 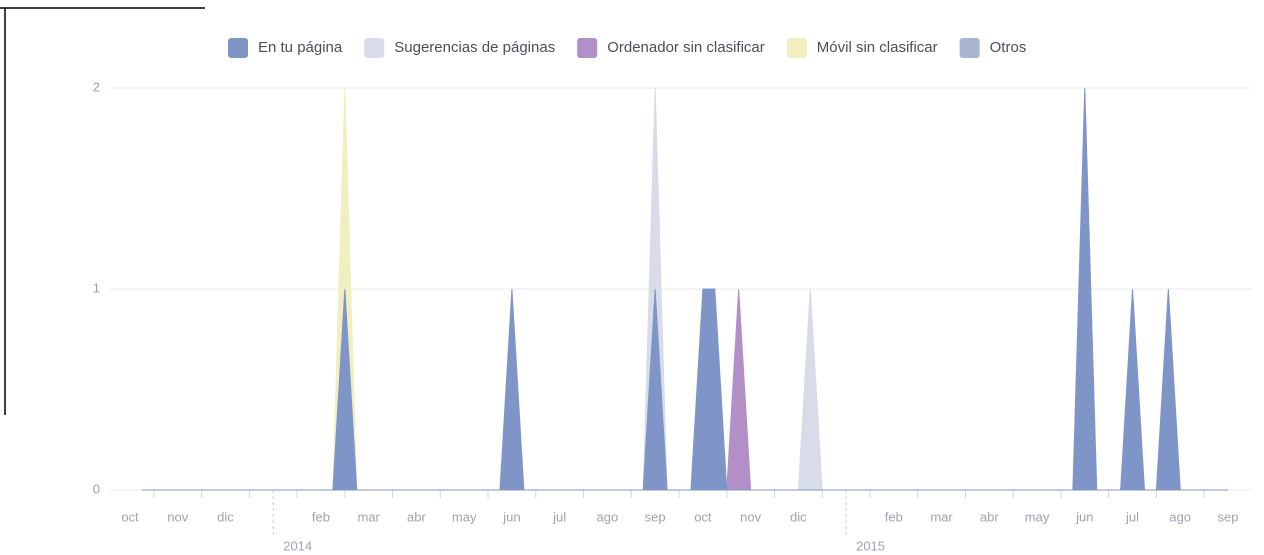 I want to click on legend-label: Otros, so click(x=1008, y=47).